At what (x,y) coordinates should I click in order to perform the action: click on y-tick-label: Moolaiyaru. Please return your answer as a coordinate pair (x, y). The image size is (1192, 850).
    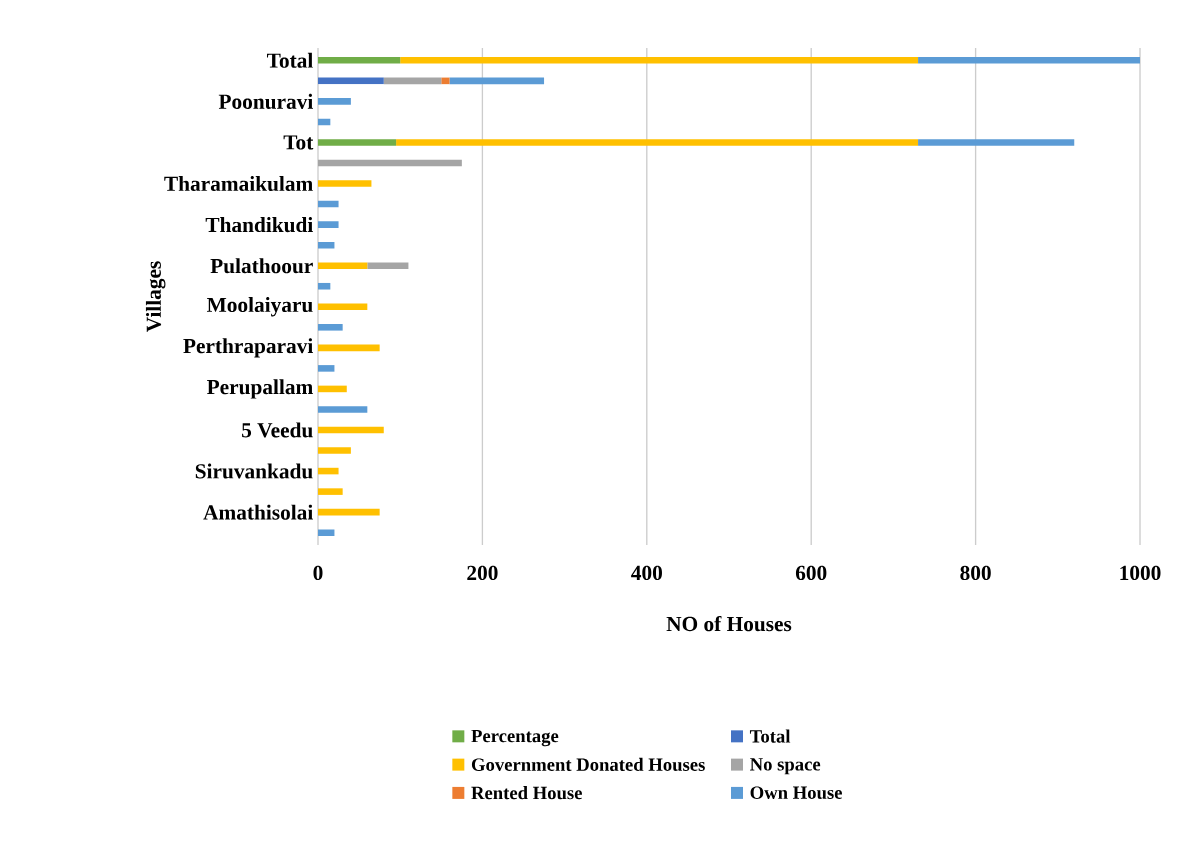
    Looking at the image, I should click on (259, 307).